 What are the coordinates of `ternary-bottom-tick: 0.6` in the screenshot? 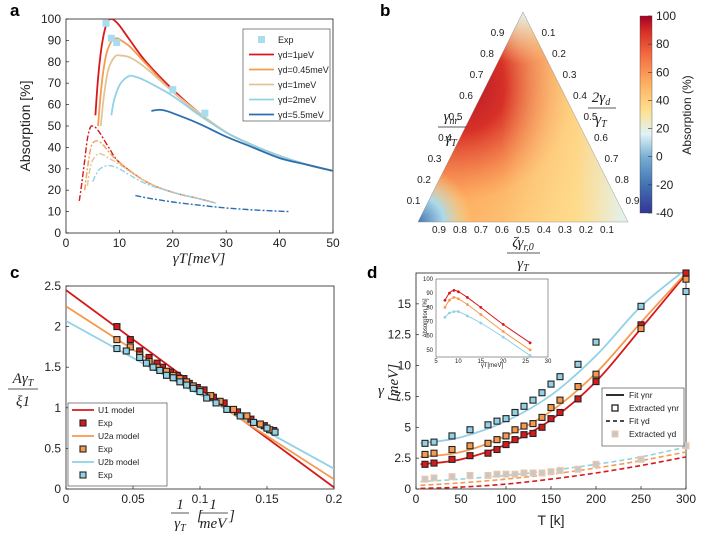 It's located at (502, 230).